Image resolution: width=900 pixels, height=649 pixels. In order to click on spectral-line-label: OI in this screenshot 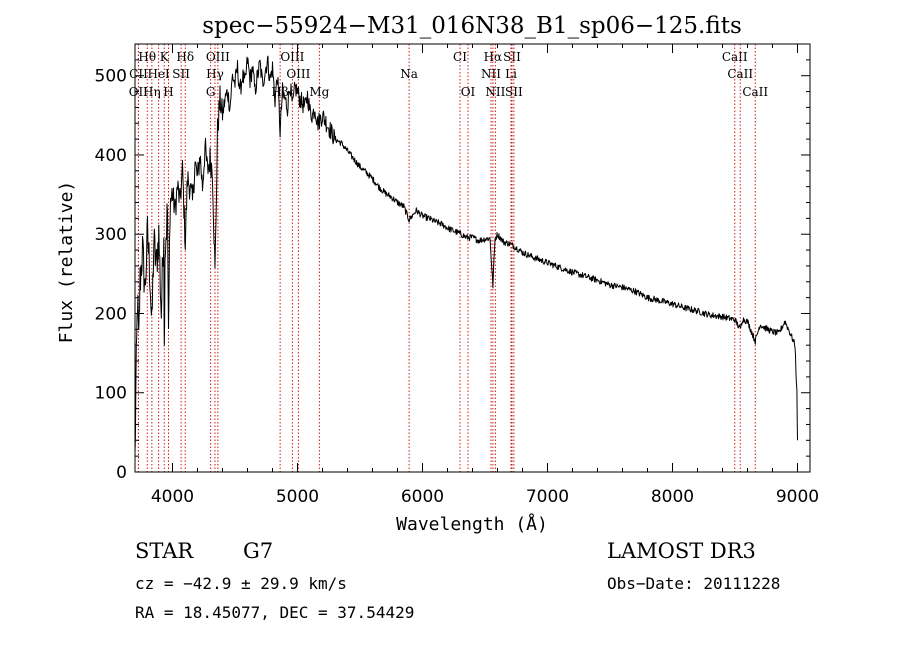, I will do `click(468, 92)`.